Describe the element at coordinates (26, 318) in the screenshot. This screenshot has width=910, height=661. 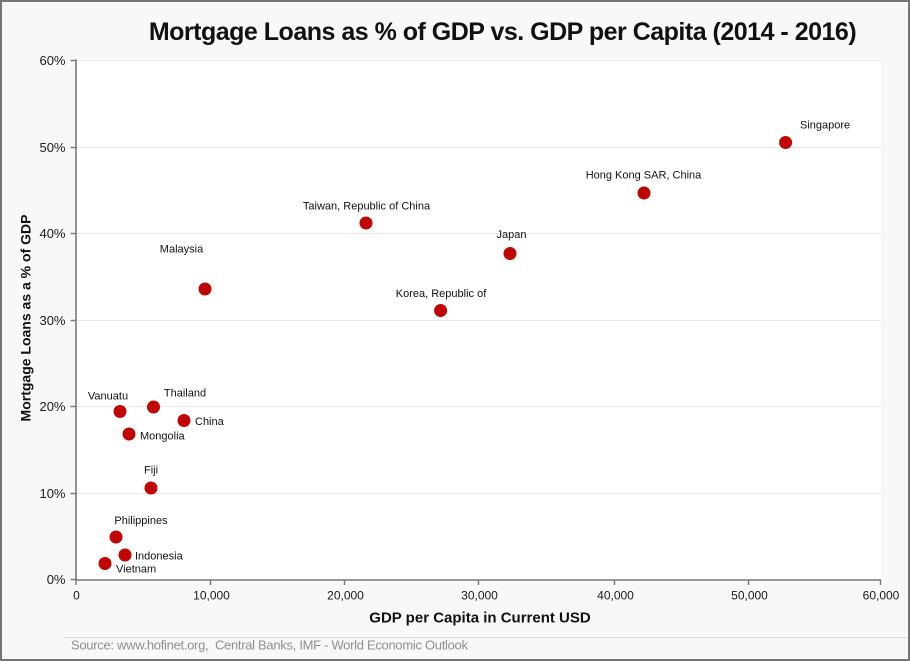
I see `svg-text: Mortgage Loans as a % of GDP` at that location.